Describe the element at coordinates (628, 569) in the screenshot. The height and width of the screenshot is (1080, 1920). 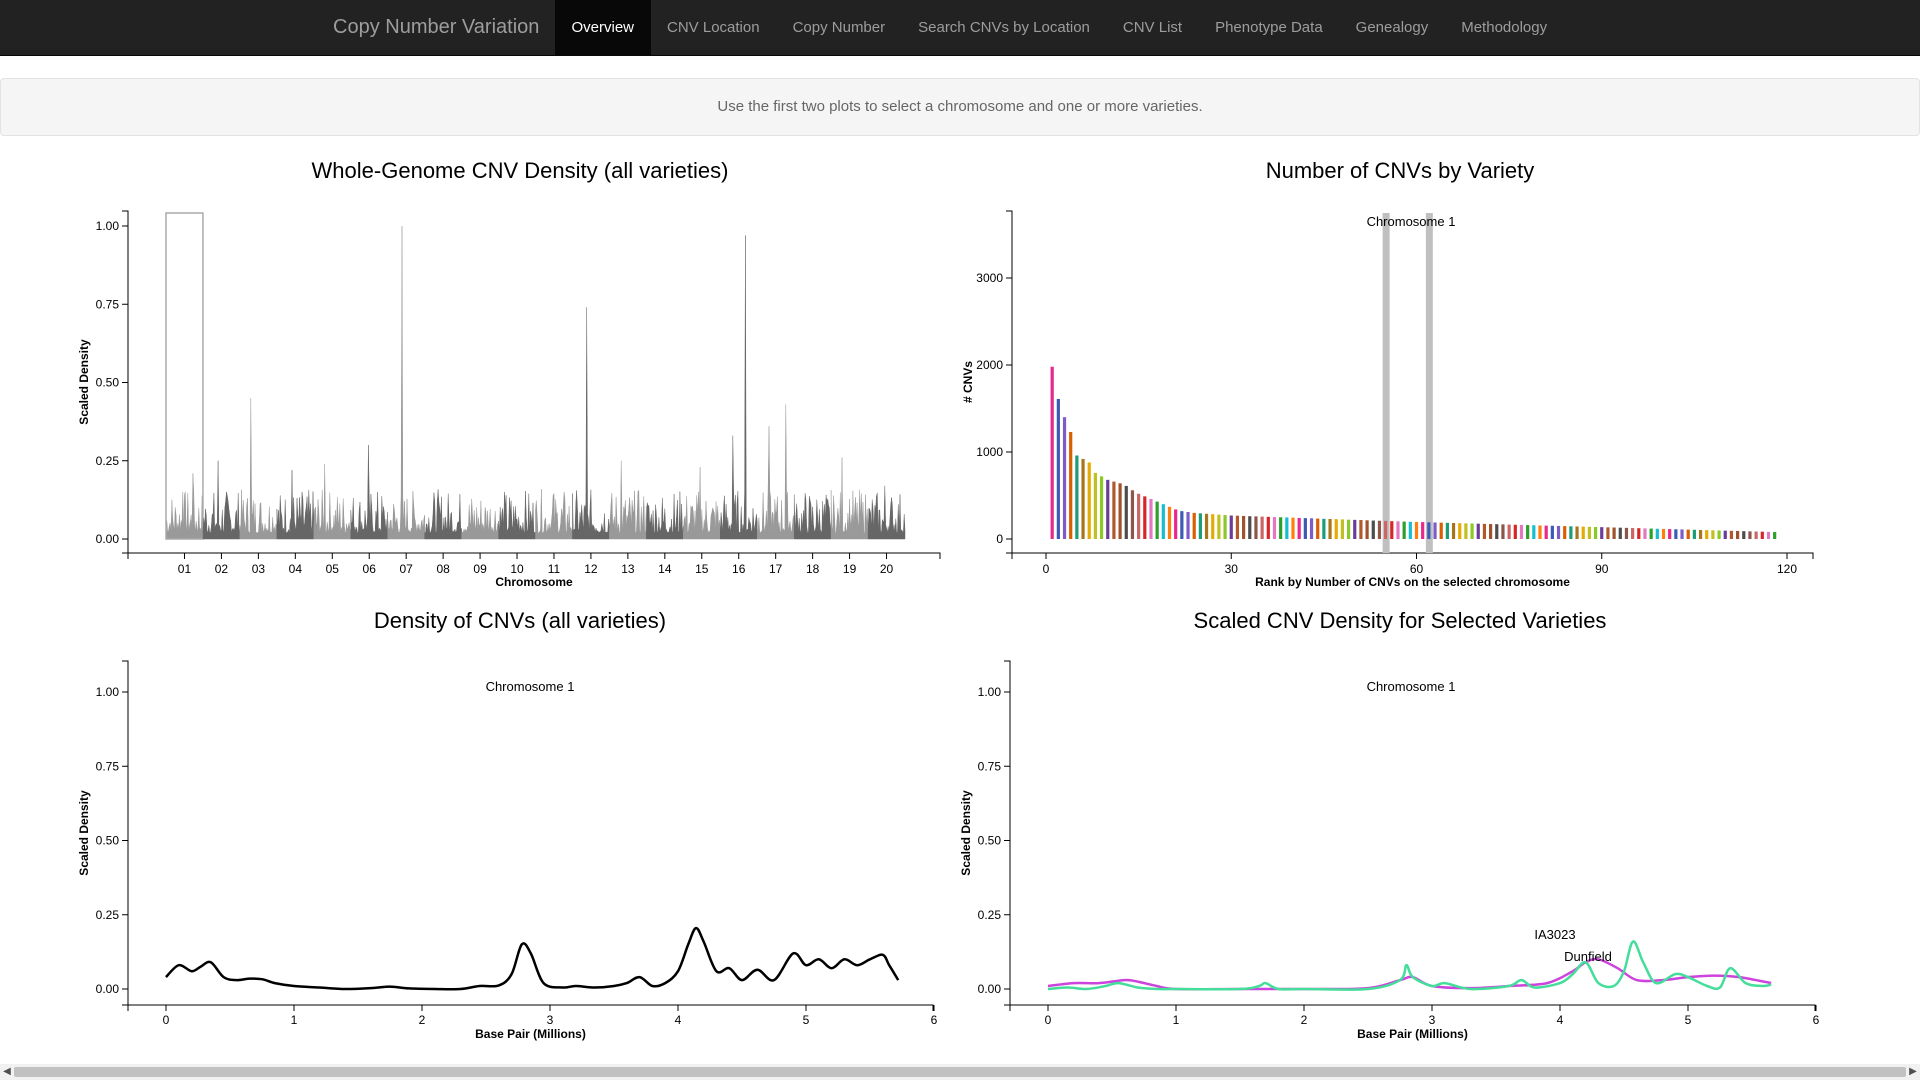
I see `x-tick-label: 13` at that location.